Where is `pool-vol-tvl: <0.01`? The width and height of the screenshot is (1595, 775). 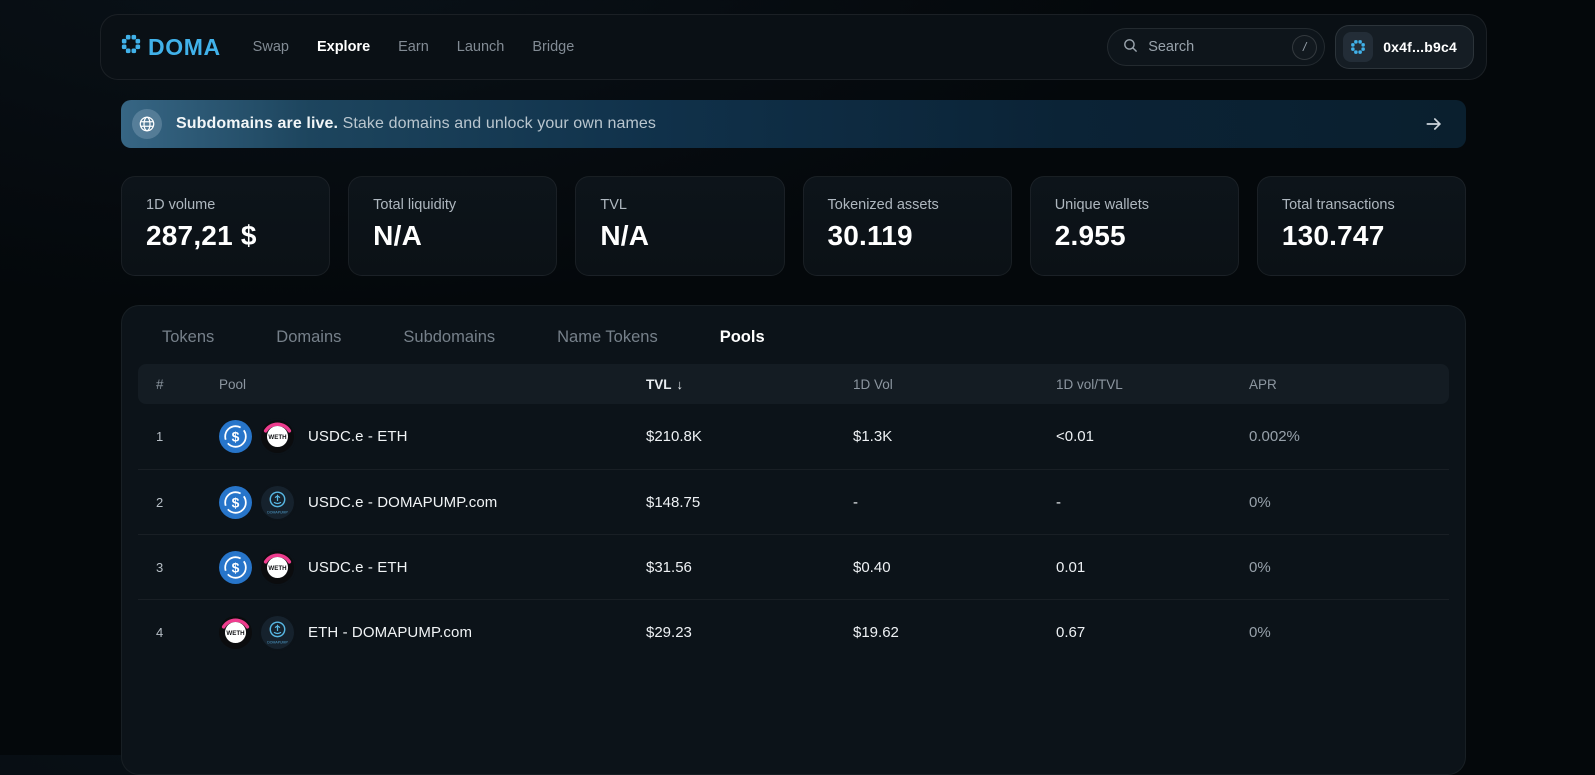
pool-vol-tvl: <0.01 is located at coordinates (1075, 436).